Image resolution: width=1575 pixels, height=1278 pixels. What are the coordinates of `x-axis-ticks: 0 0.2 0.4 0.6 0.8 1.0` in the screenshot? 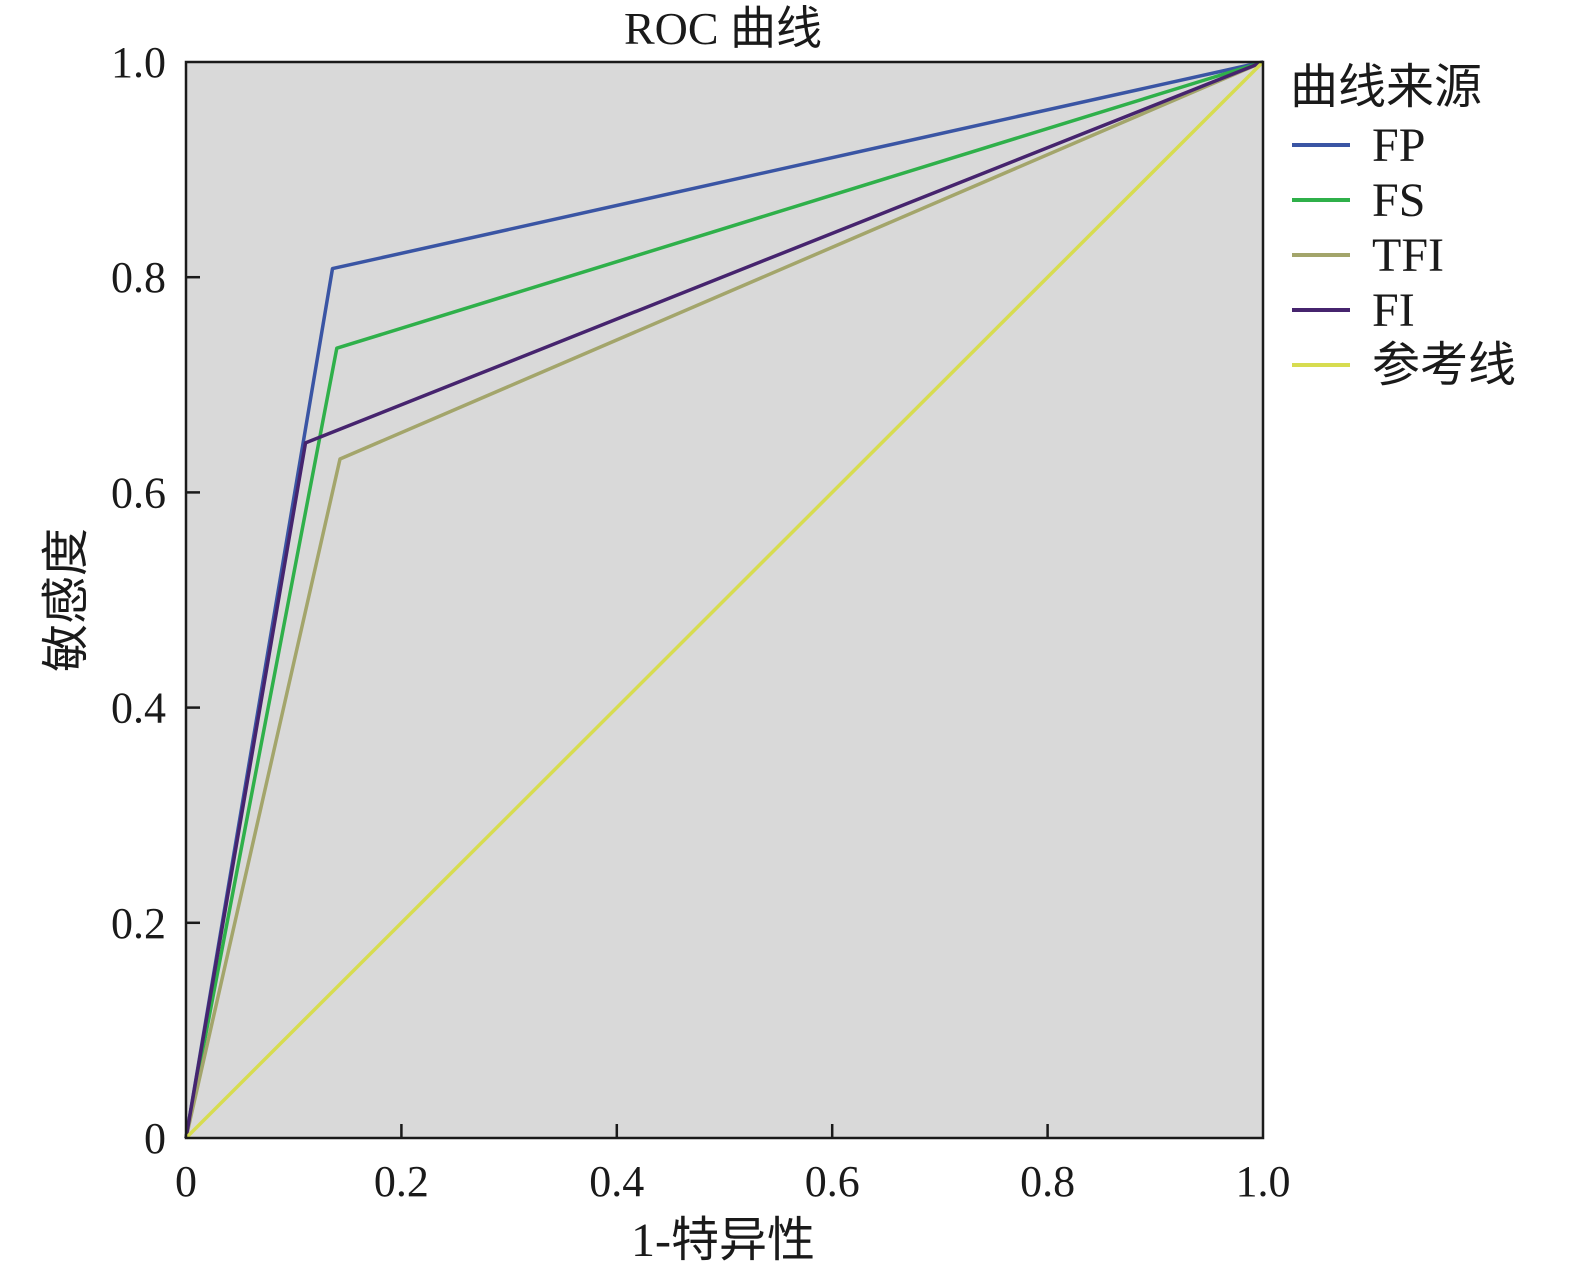 It's located at (733, 1165).